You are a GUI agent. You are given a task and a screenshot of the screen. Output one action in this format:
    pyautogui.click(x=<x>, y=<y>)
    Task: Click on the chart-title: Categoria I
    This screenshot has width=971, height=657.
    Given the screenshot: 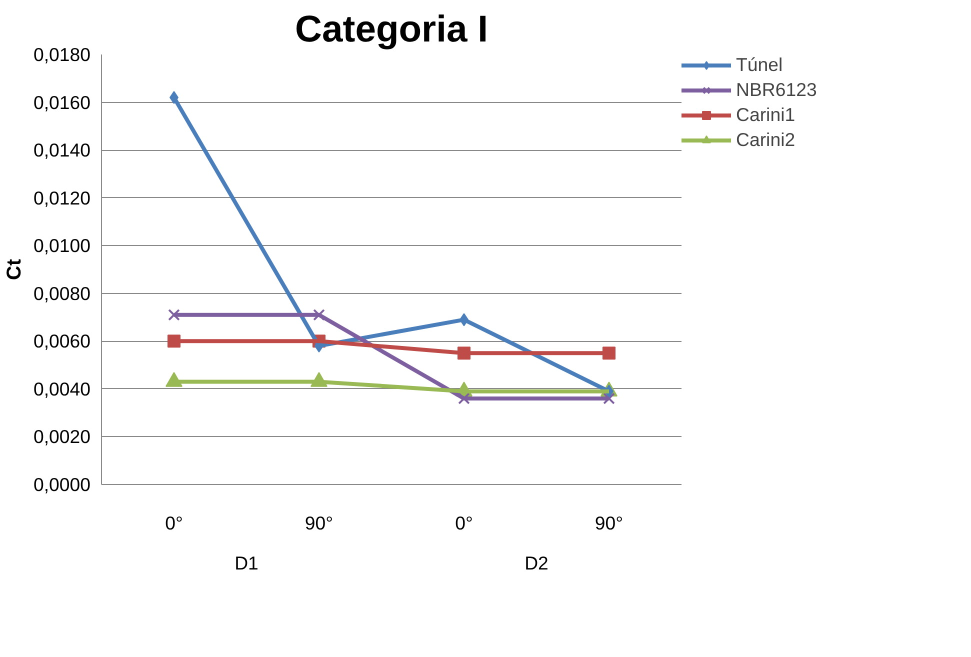 What is the action you would take?
    pyautogui.click(x=391, y=29)
    